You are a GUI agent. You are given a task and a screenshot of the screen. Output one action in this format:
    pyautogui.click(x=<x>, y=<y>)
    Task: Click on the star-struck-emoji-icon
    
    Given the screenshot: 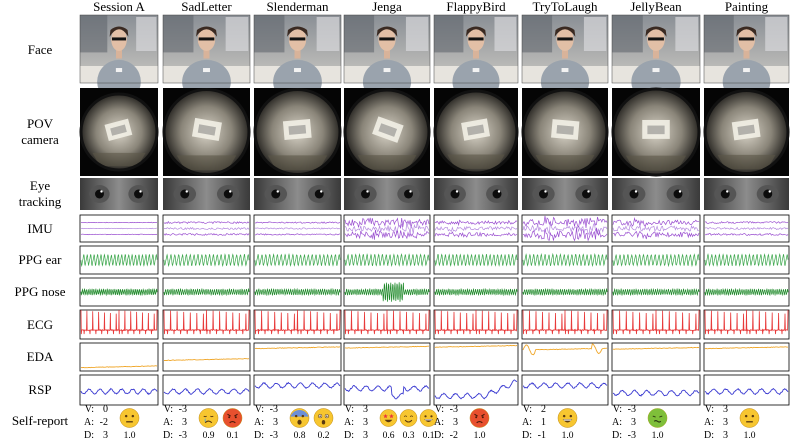 What is the action you would take?
    pyautogui.click(x=388, y=418)
    